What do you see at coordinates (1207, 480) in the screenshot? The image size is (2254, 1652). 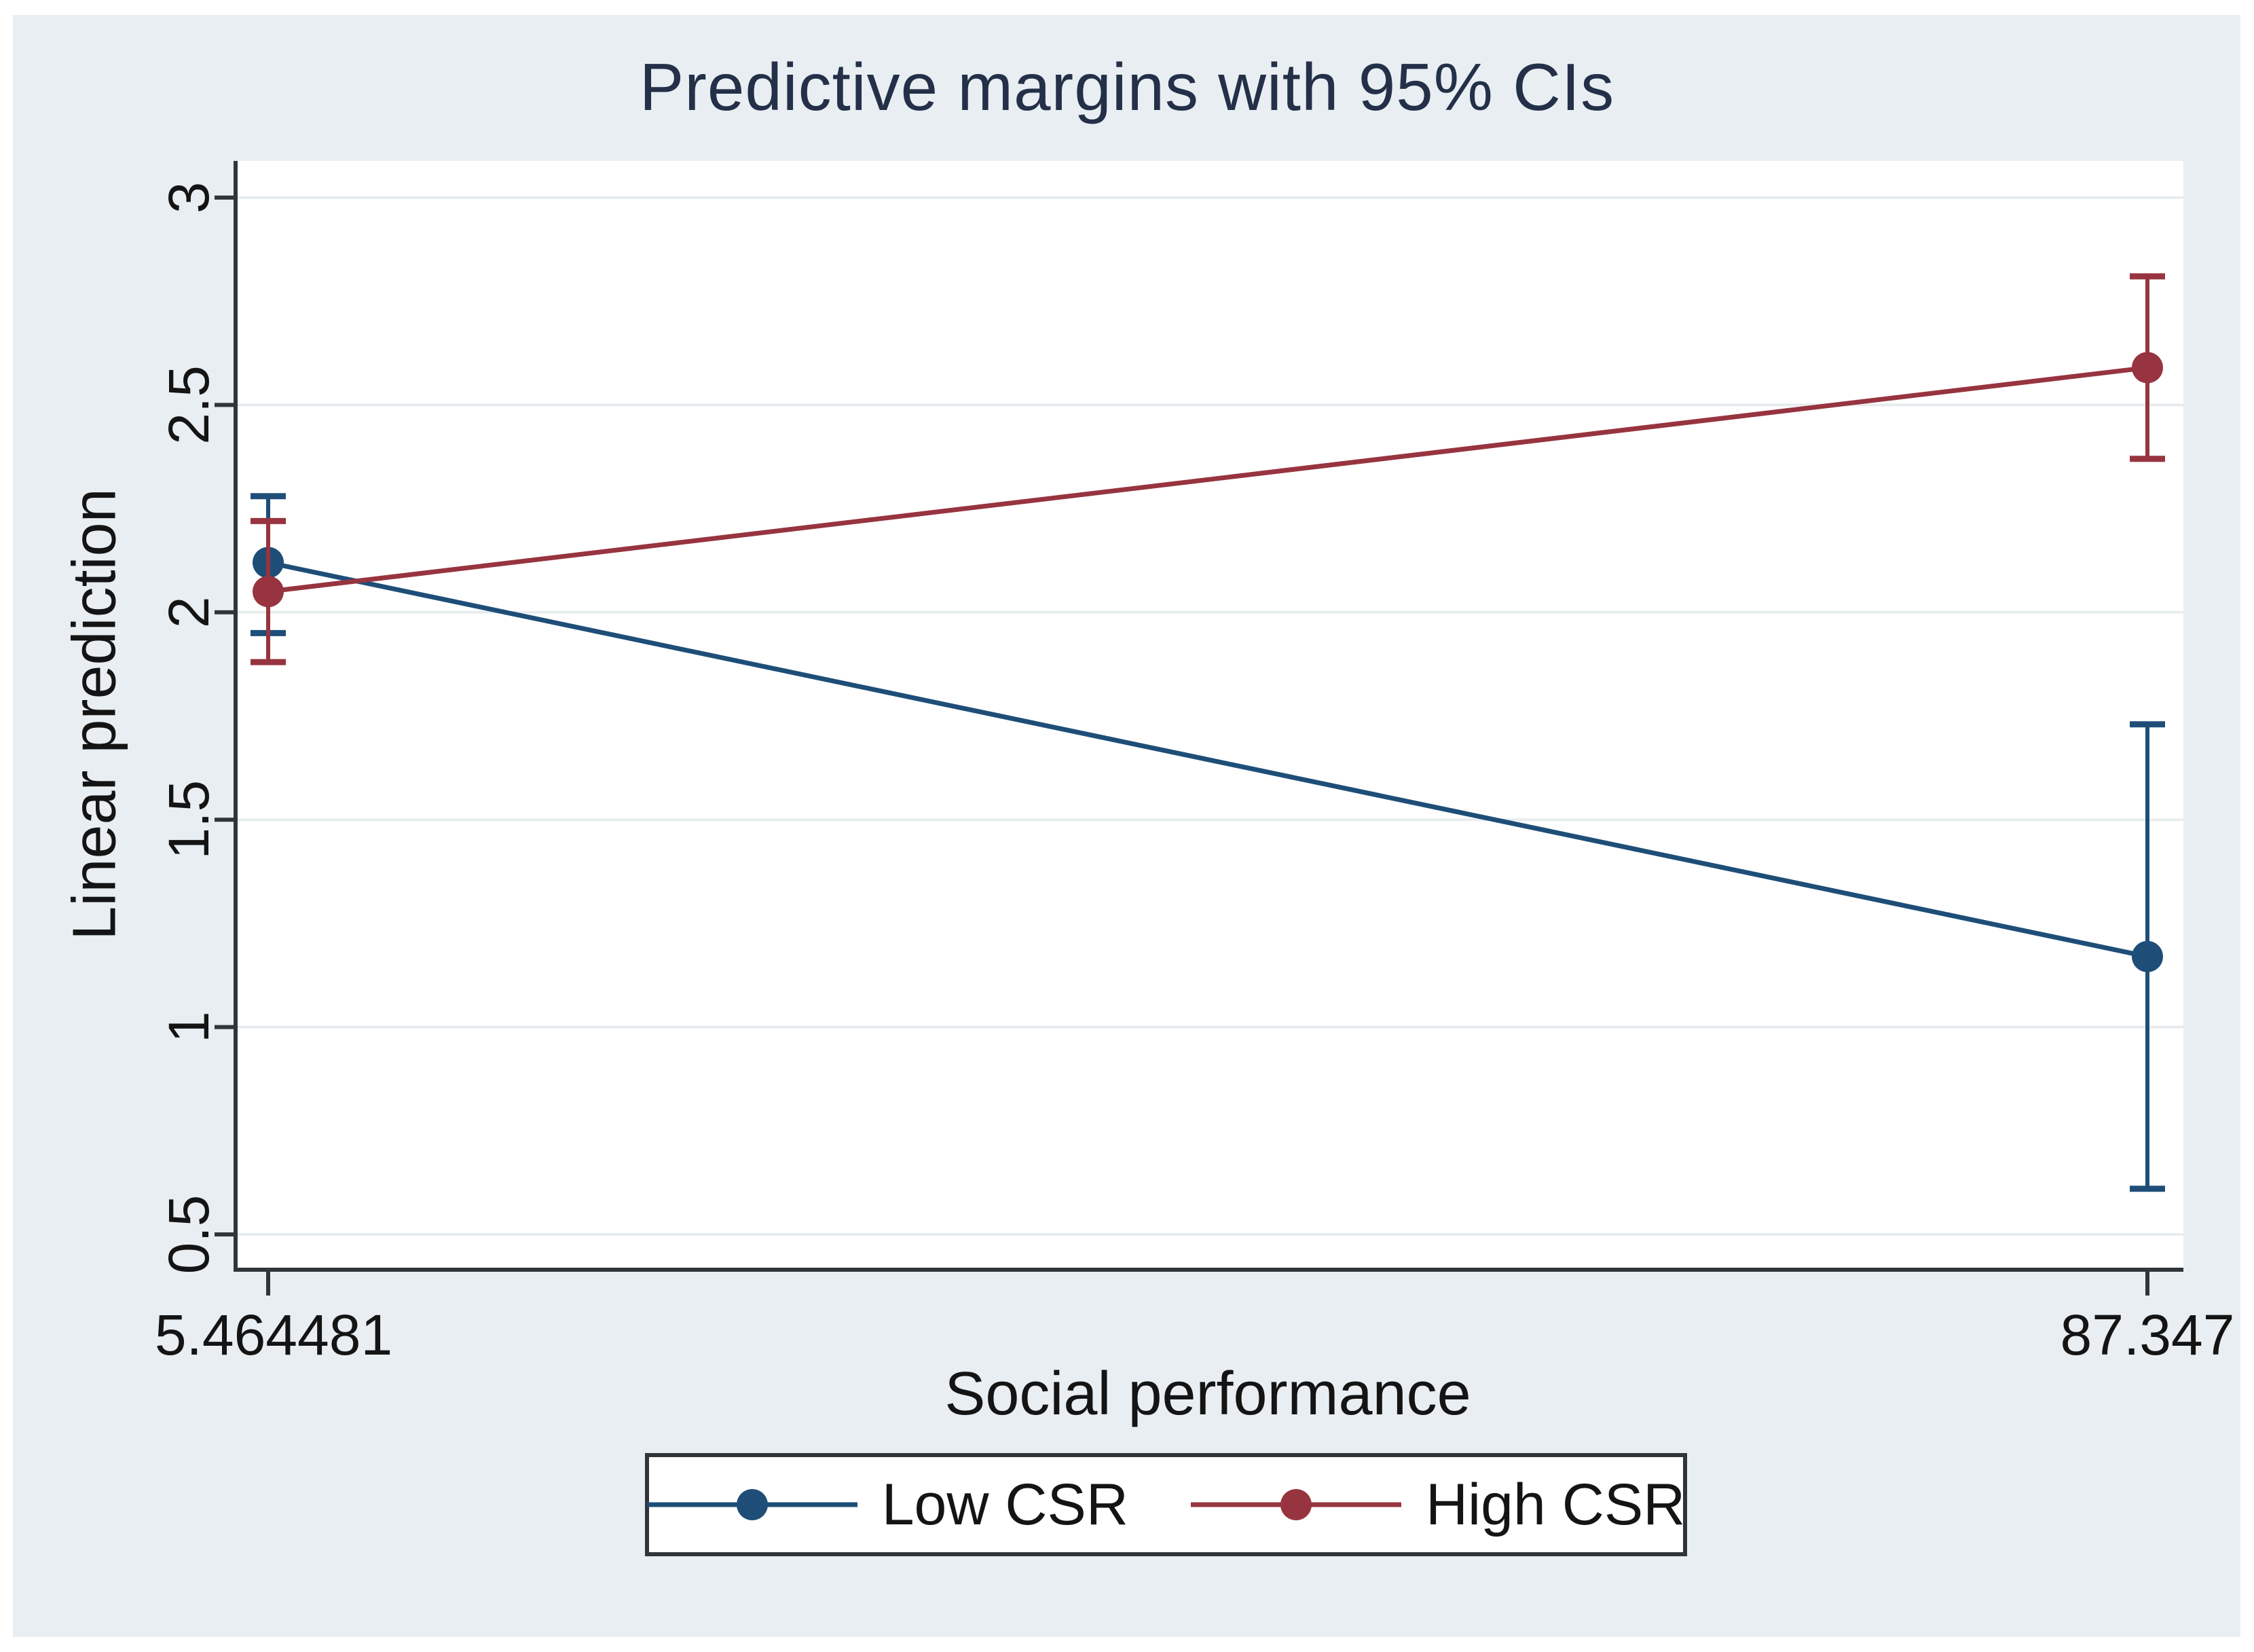 I see `series-line` at bounding box center [1207, 480].